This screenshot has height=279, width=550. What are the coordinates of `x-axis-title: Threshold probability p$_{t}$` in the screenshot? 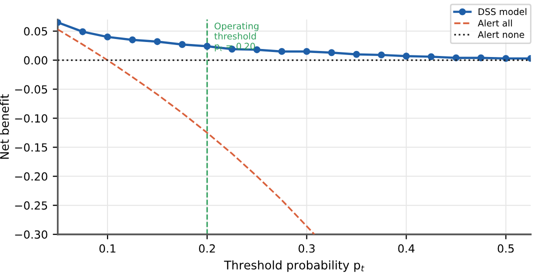 It's located at (294, 266).